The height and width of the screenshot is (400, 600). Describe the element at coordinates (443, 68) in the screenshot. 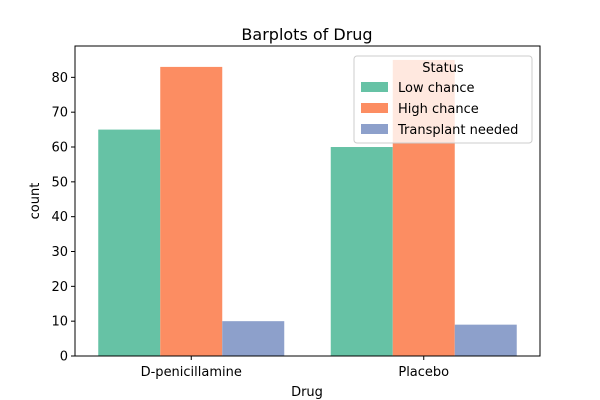

I see `legend-title: Status` at that location.